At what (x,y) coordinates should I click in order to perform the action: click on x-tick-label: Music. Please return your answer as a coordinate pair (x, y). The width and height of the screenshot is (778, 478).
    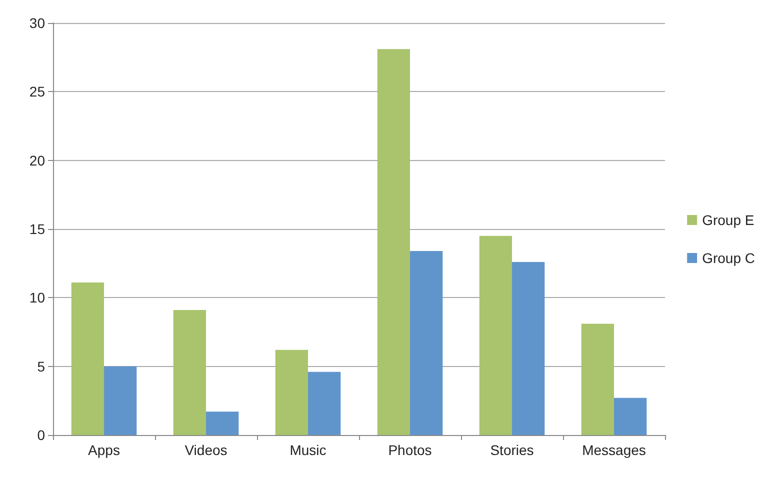
    Looking at the image, I should click on (308, 450).